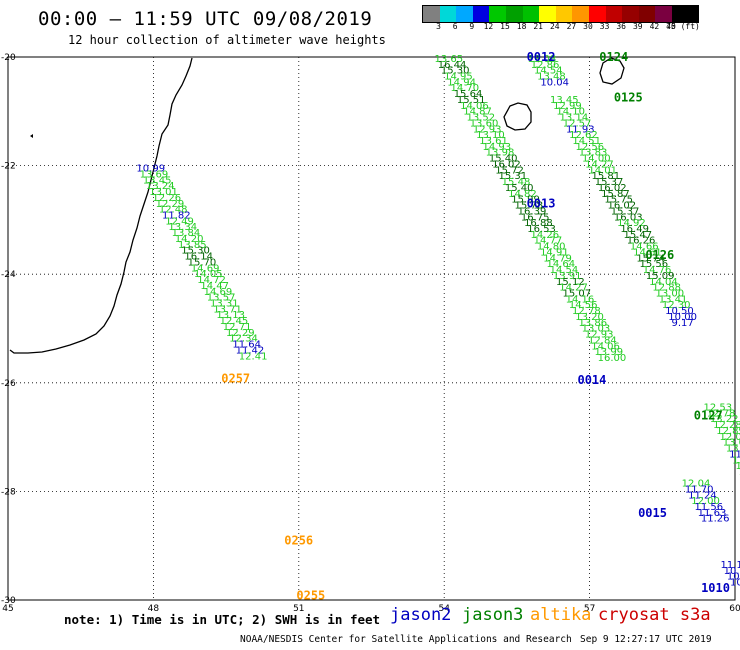  Describe the element at coordinates (246, 345) in the screenshot. I see `wave-height-value: 11.64` at that location.